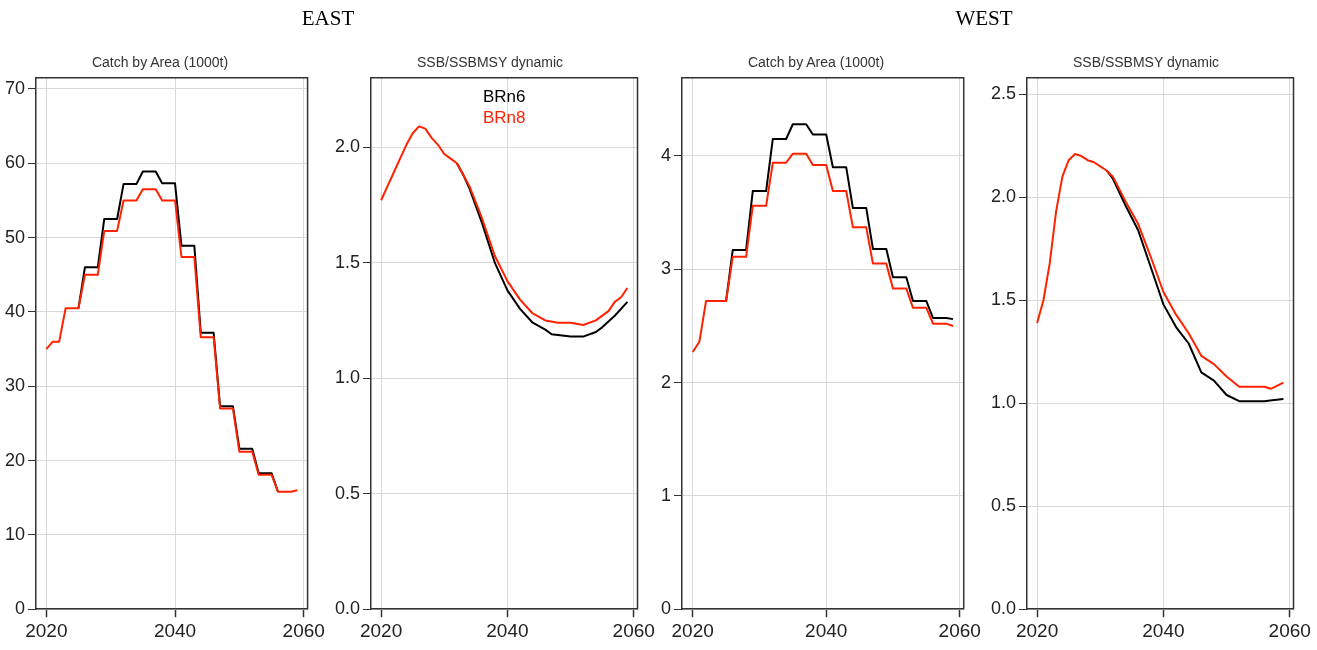  Describe the element at coordinates (15, 87) in the screenshot. I see `y-tick-label: 70` at that location.